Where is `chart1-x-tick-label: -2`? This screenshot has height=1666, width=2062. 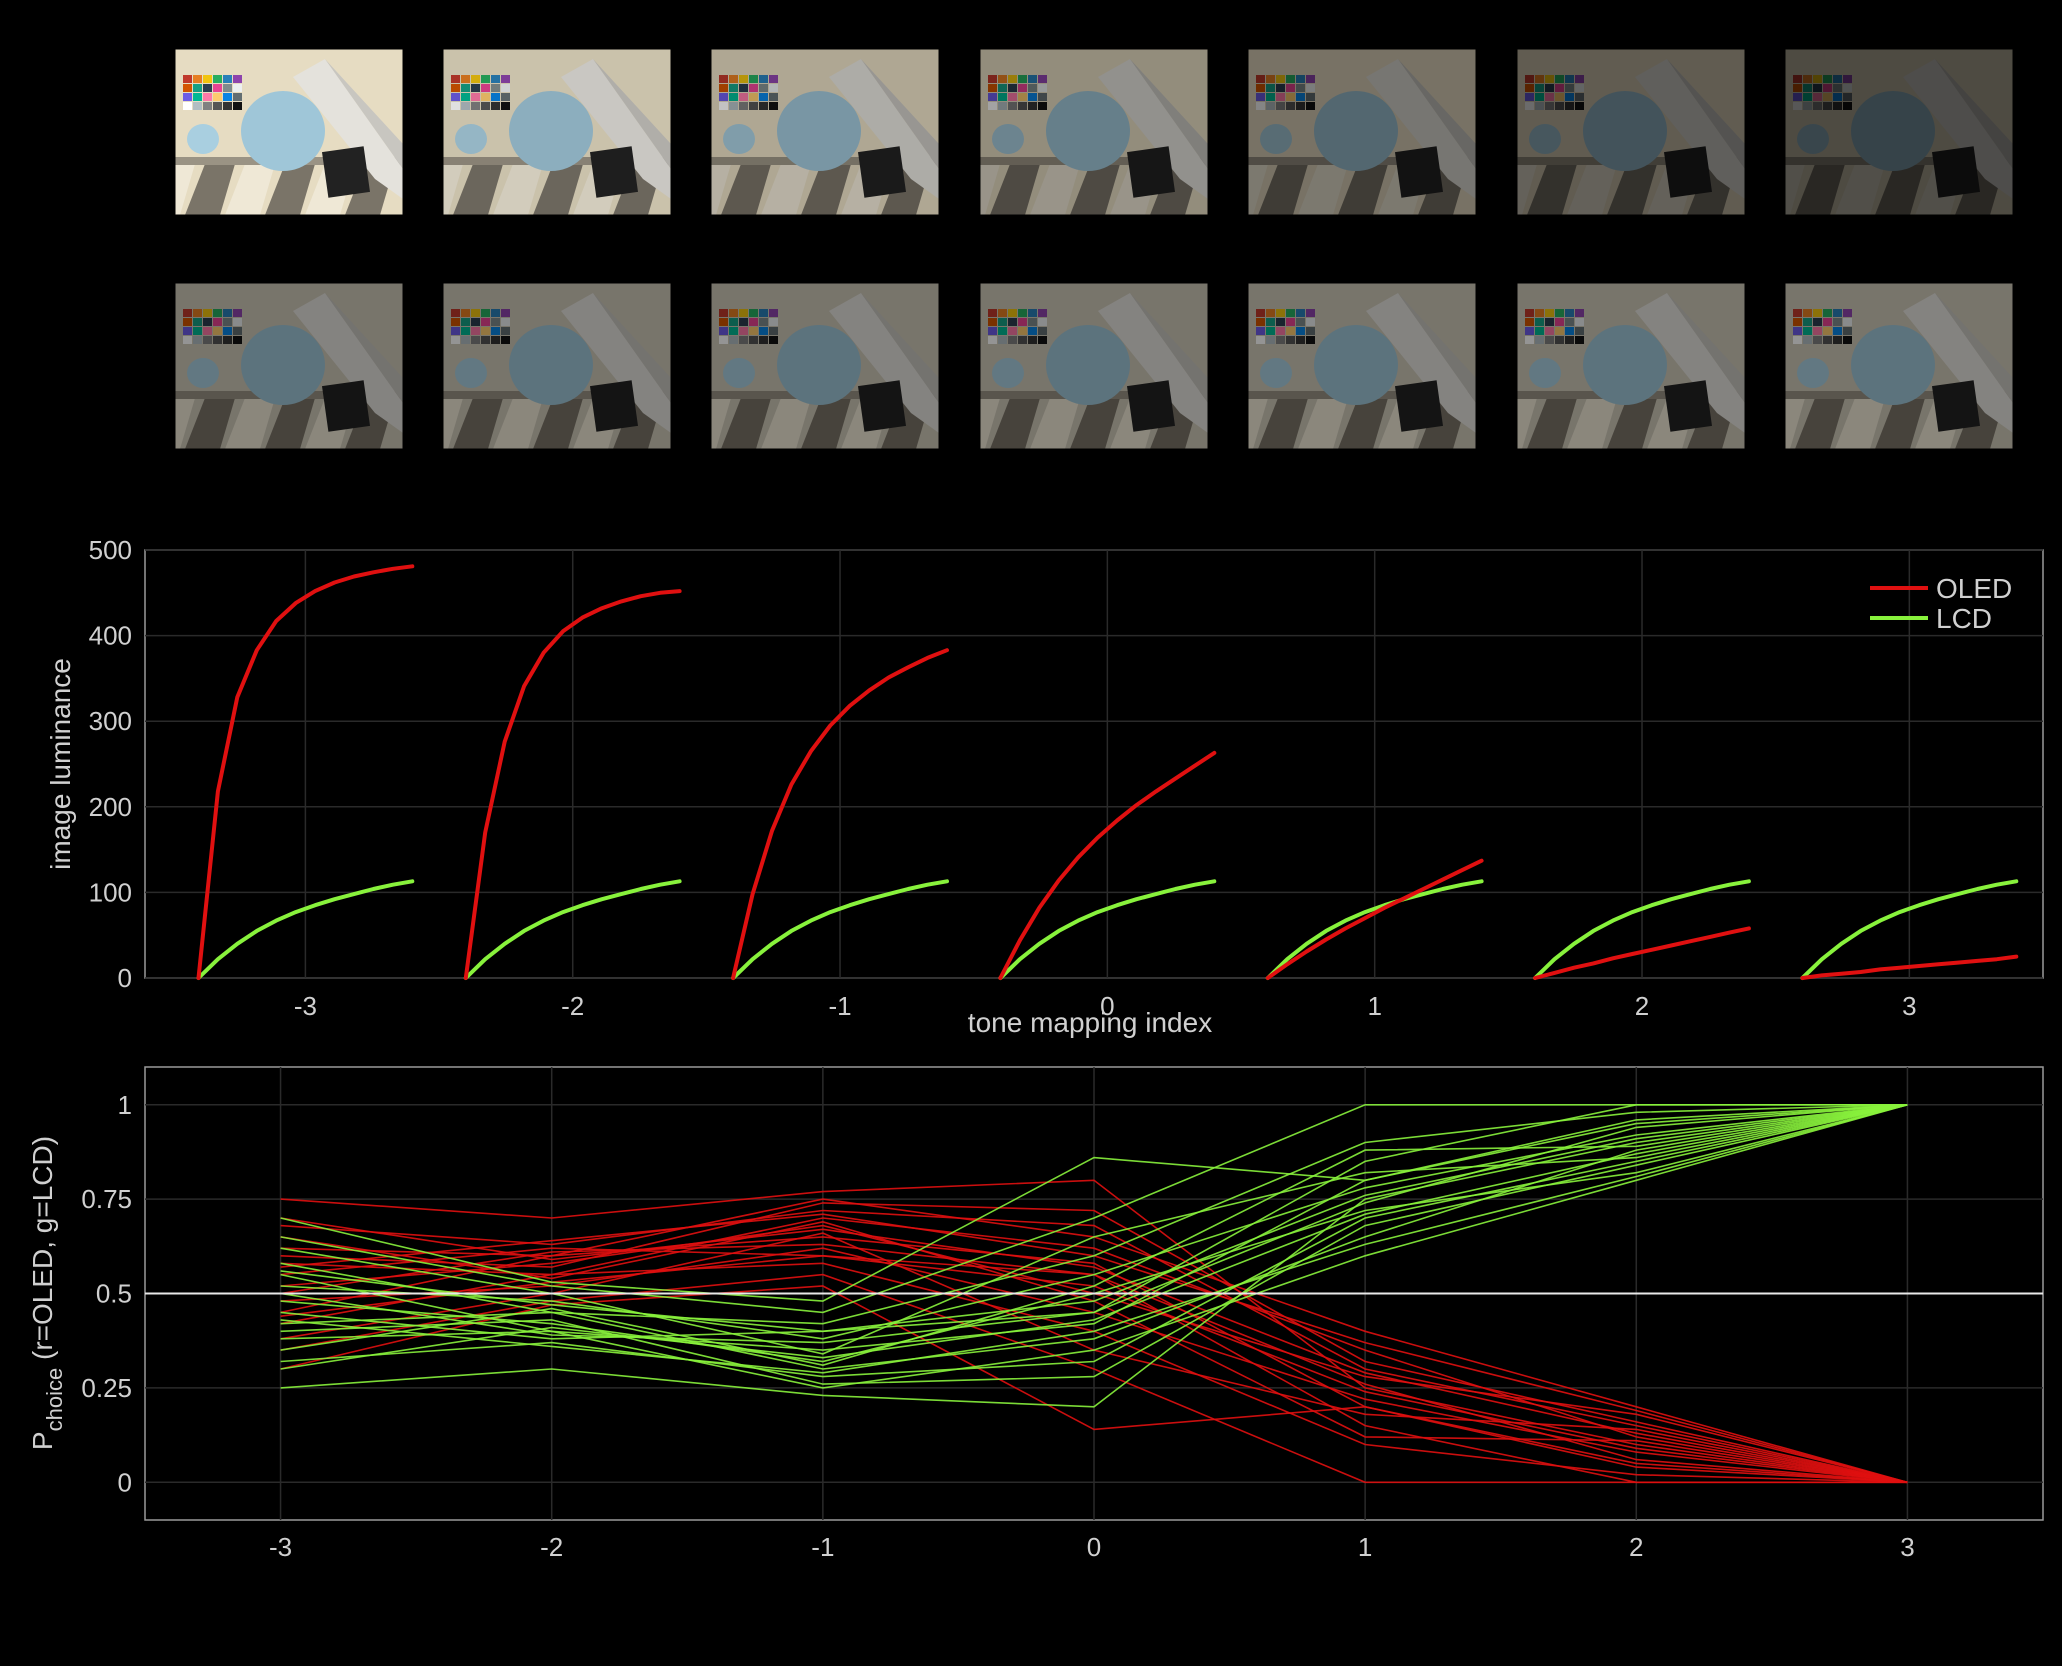 chart1-x-tick-label: -2 is located at coordinates (572, 1006).